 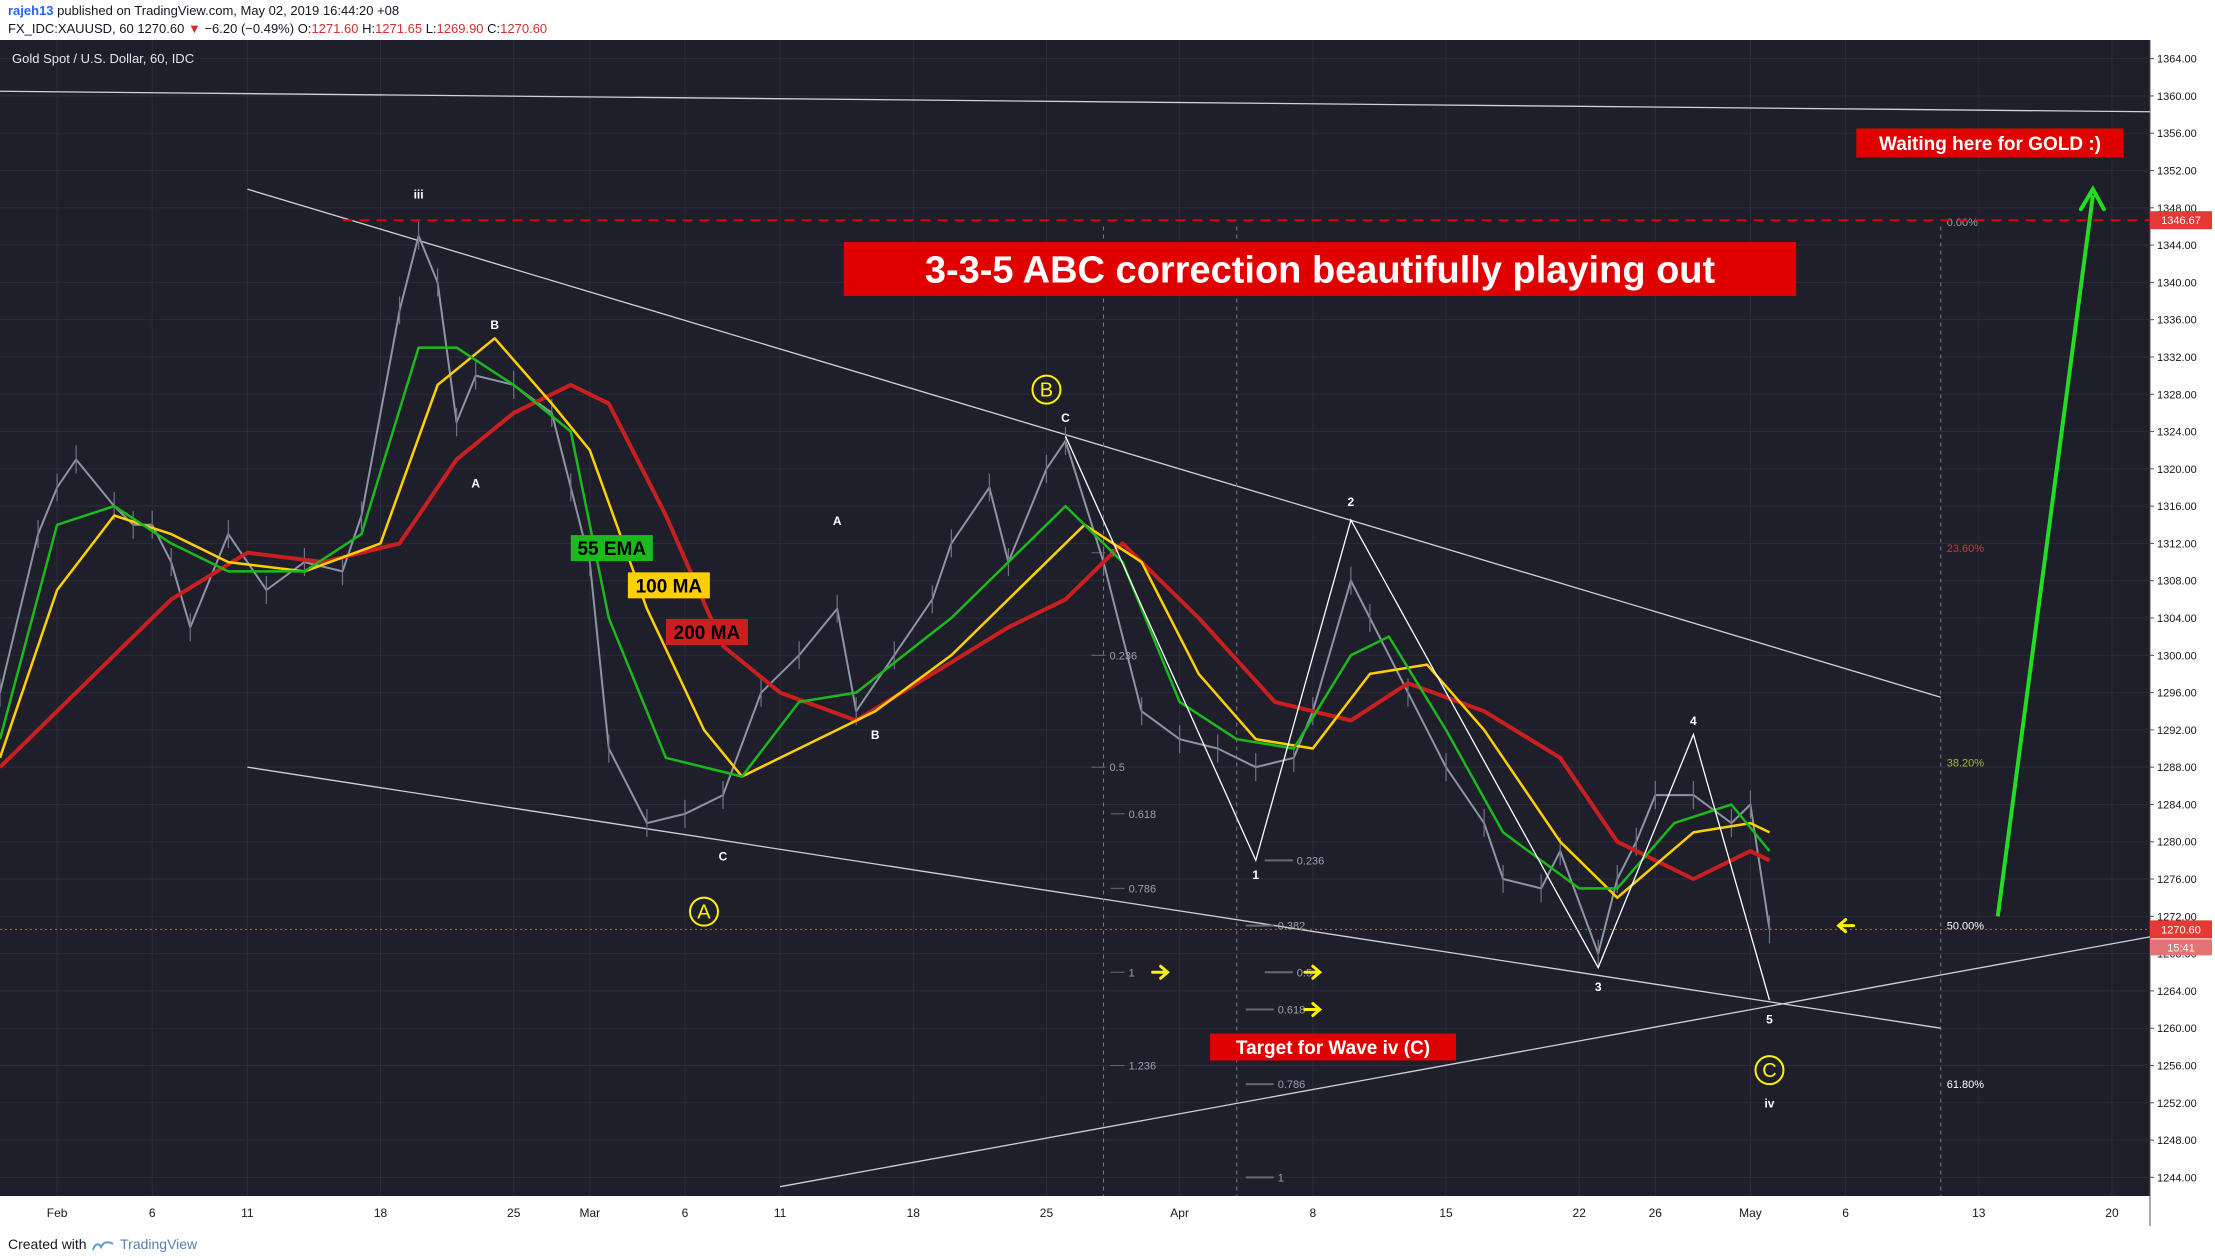 I want to click on wave-label: A, so click(x=475, y=483).